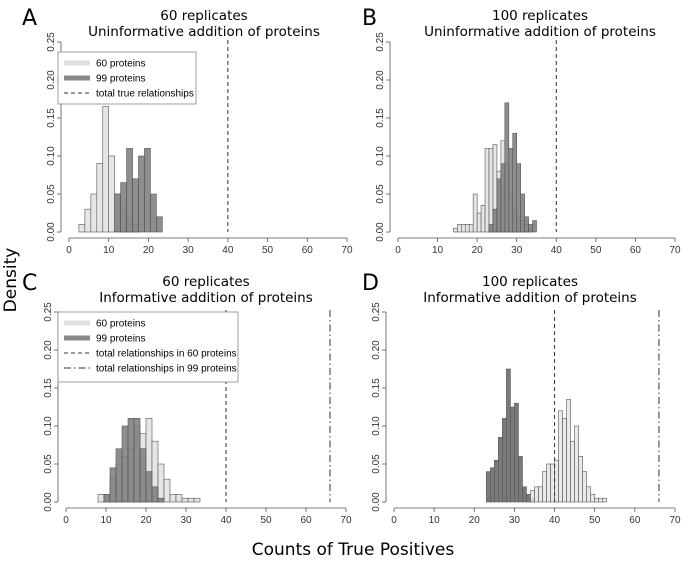 This screenshot has height=562, width=690. Describe the element at coordinates (398, 250) in the screenshot. I see `x-tick-label: 0` at that location.